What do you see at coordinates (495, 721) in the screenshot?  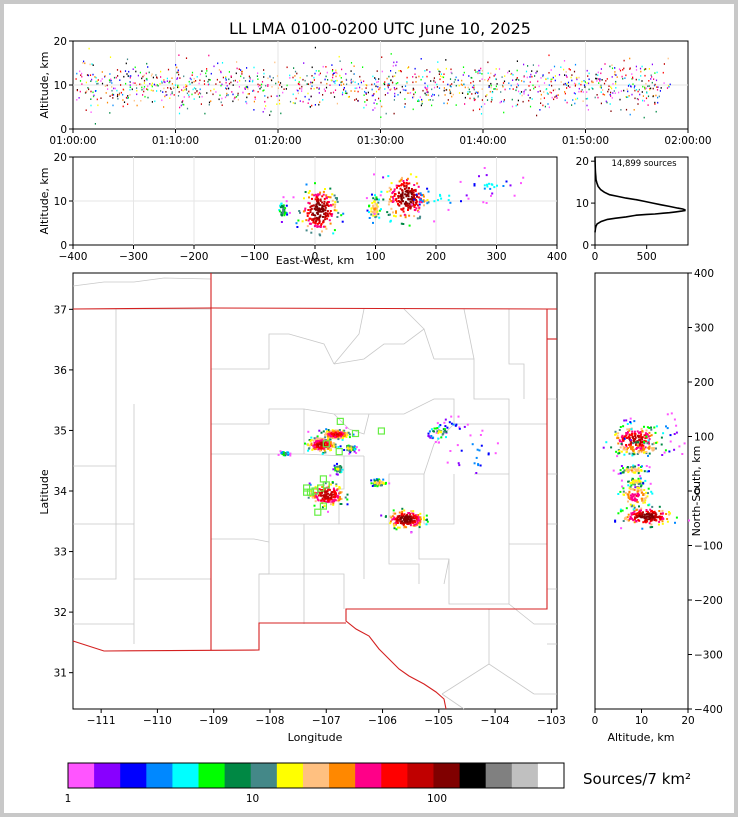 I see `plan-view-xtick-label: −104` at bounding box center [495, 721].